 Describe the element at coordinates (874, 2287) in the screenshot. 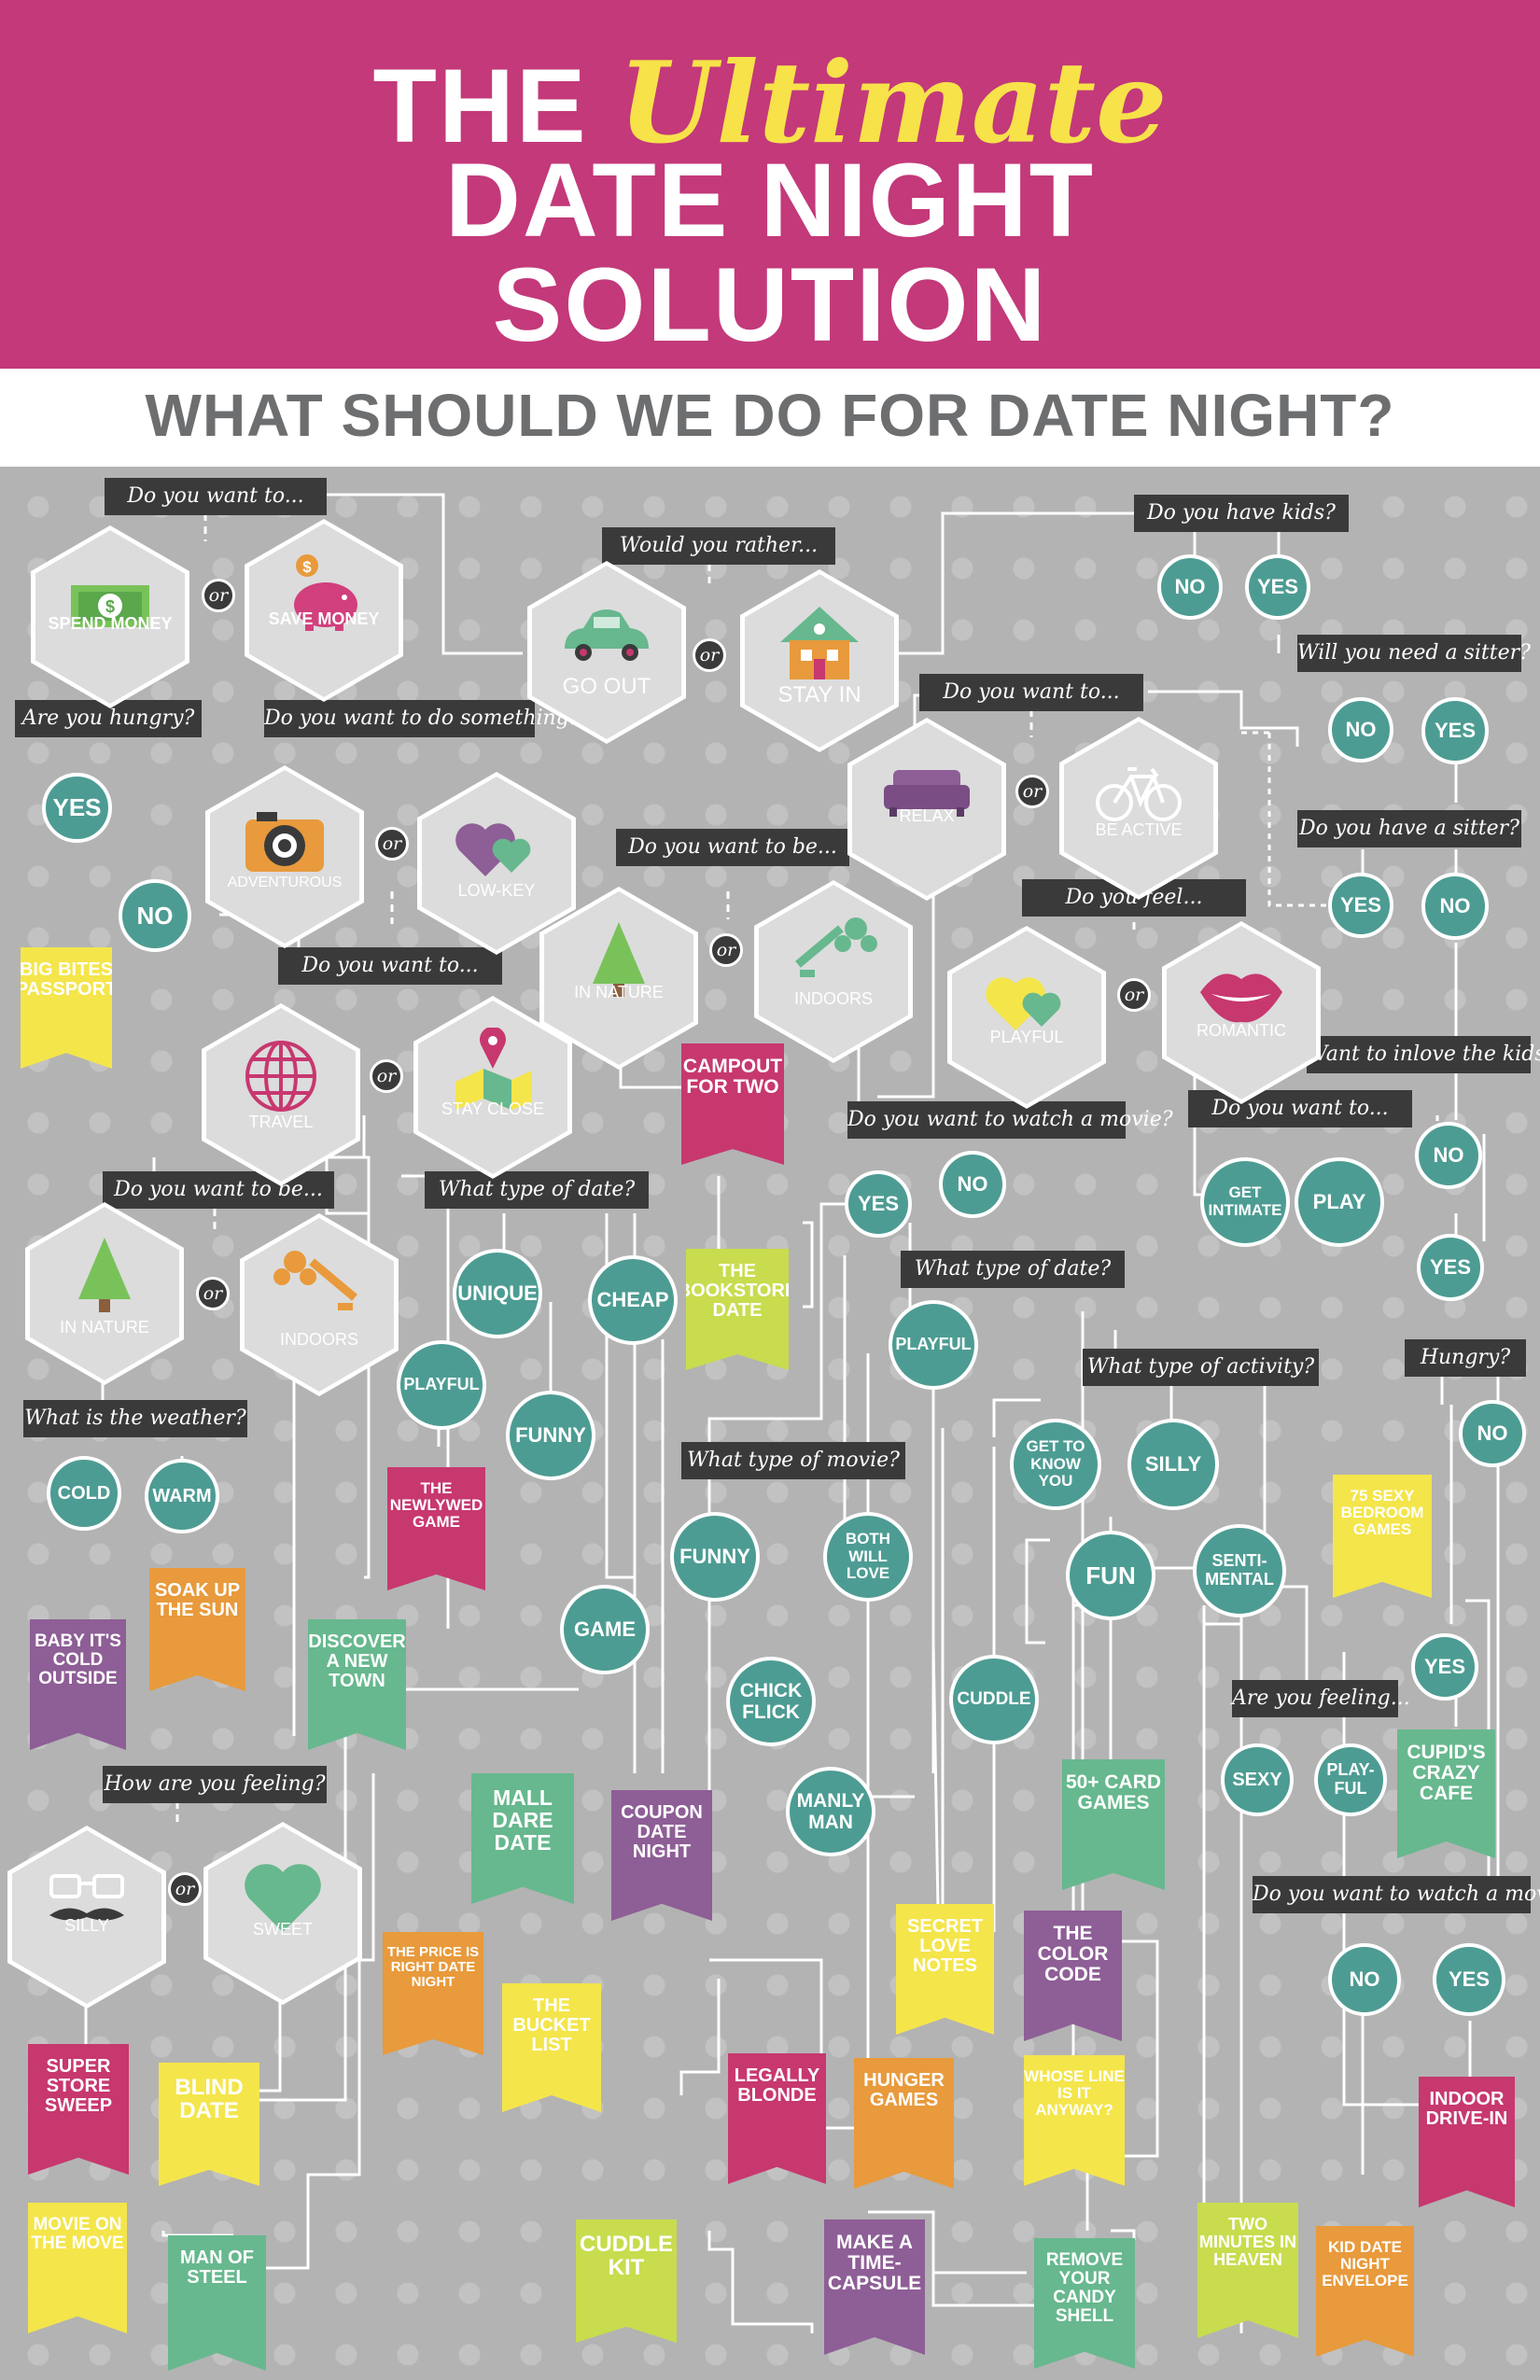

I see `result-banner: MAKE A TIME-CAPSULE` at that location.